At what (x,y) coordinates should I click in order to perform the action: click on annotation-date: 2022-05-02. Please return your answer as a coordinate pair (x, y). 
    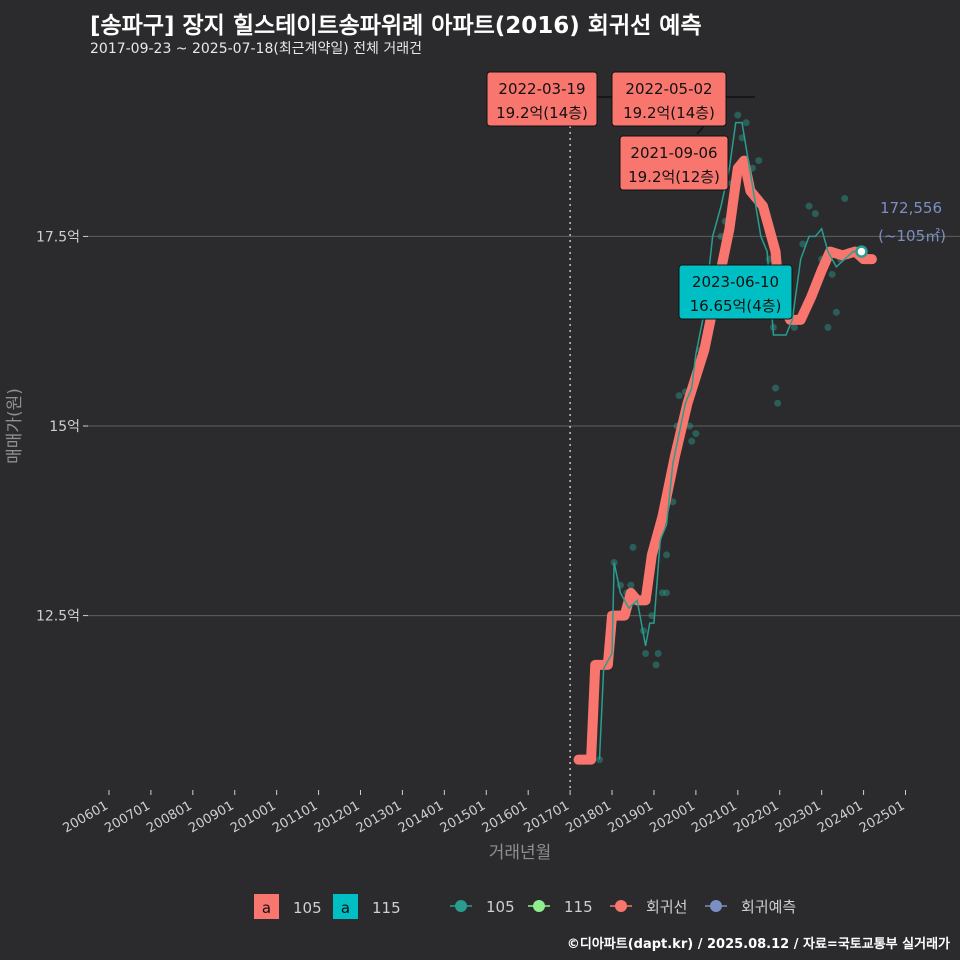
    Looking at the image, I should click on (668, 89).